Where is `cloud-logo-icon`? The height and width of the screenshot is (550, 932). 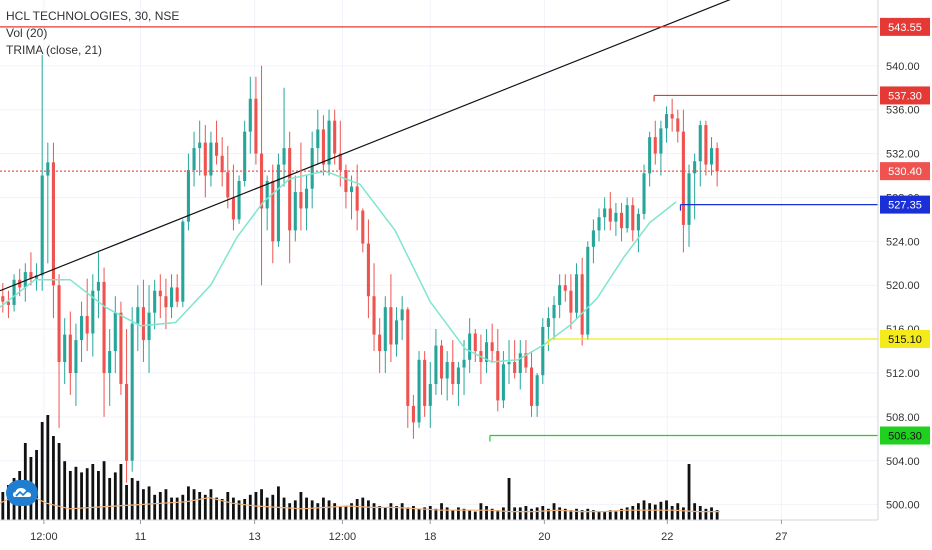
cloud-logo-icon is located at coordinates (22, 493).